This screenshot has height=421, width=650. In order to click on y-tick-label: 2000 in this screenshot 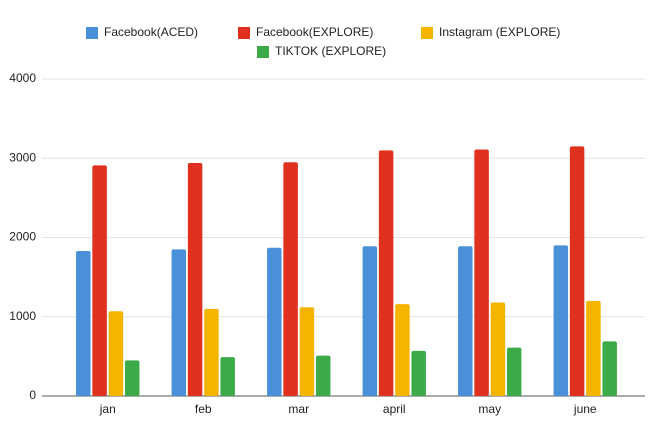, I will do `click(22, 237)`.